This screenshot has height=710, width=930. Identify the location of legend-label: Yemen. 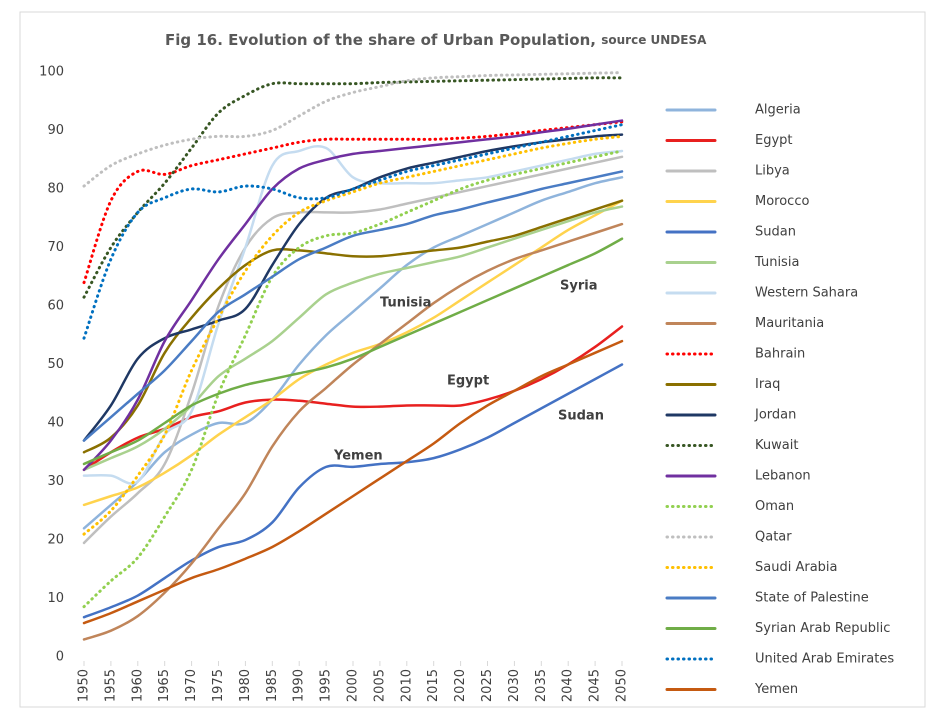
(776, 689).